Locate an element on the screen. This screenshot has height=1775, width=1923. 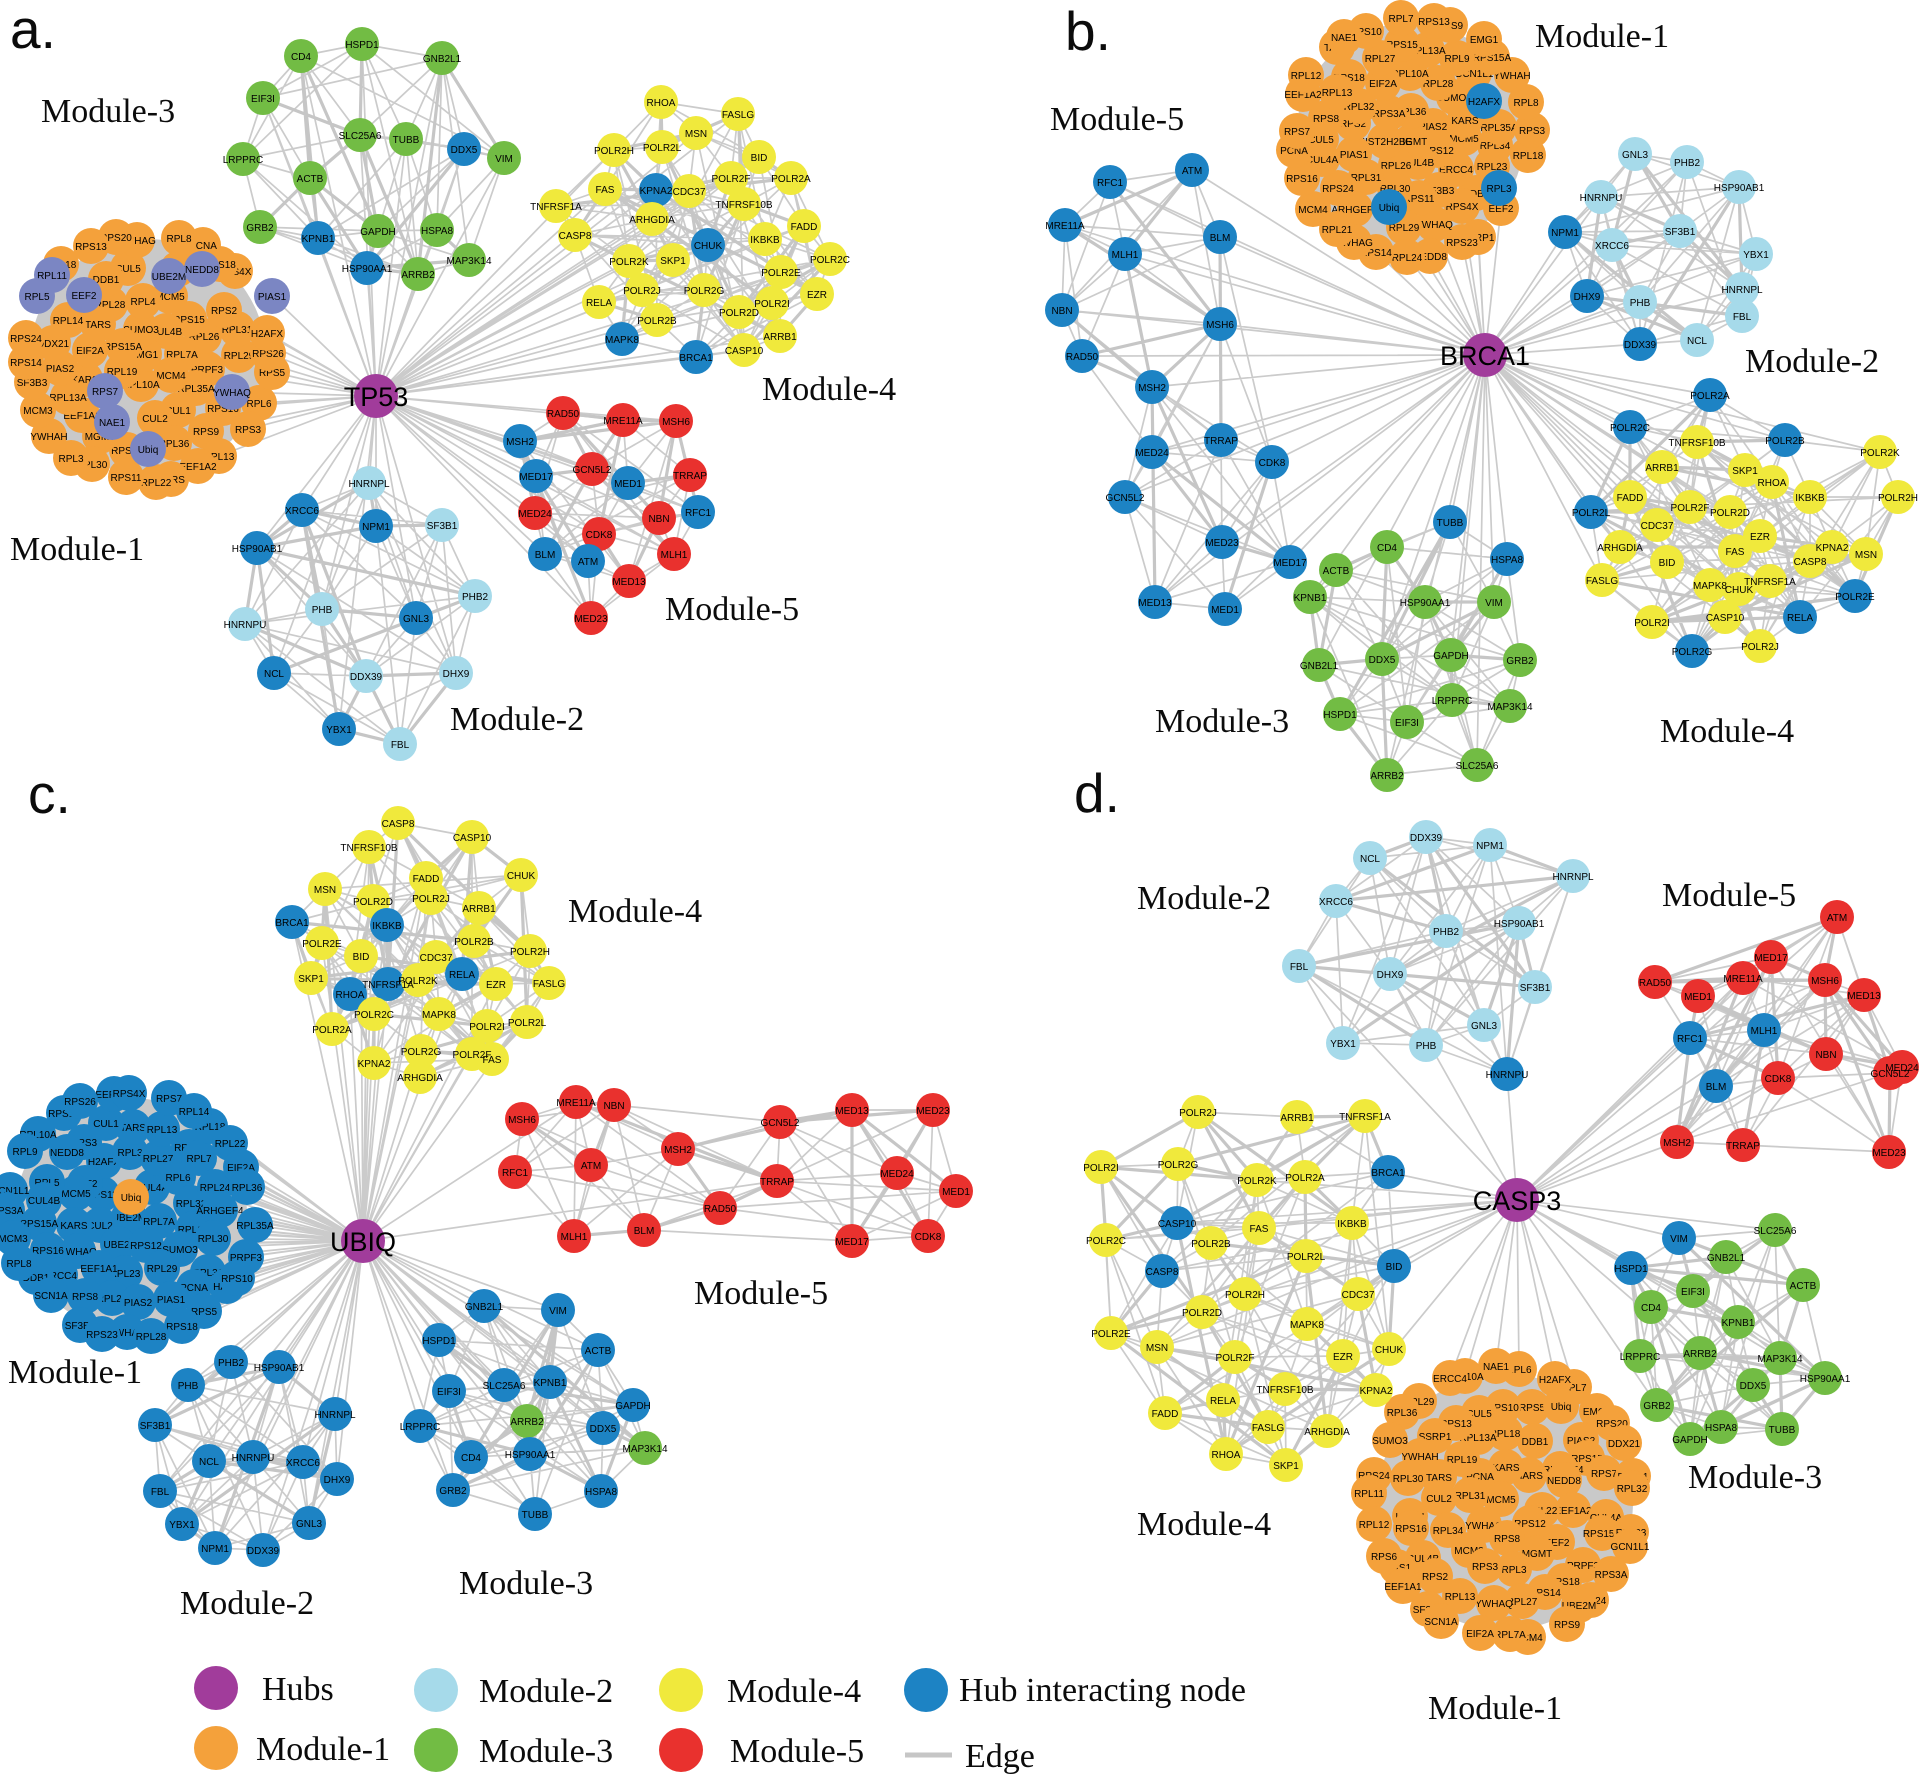
svg-text: RPS18 is located at coordinates (182, 1327).